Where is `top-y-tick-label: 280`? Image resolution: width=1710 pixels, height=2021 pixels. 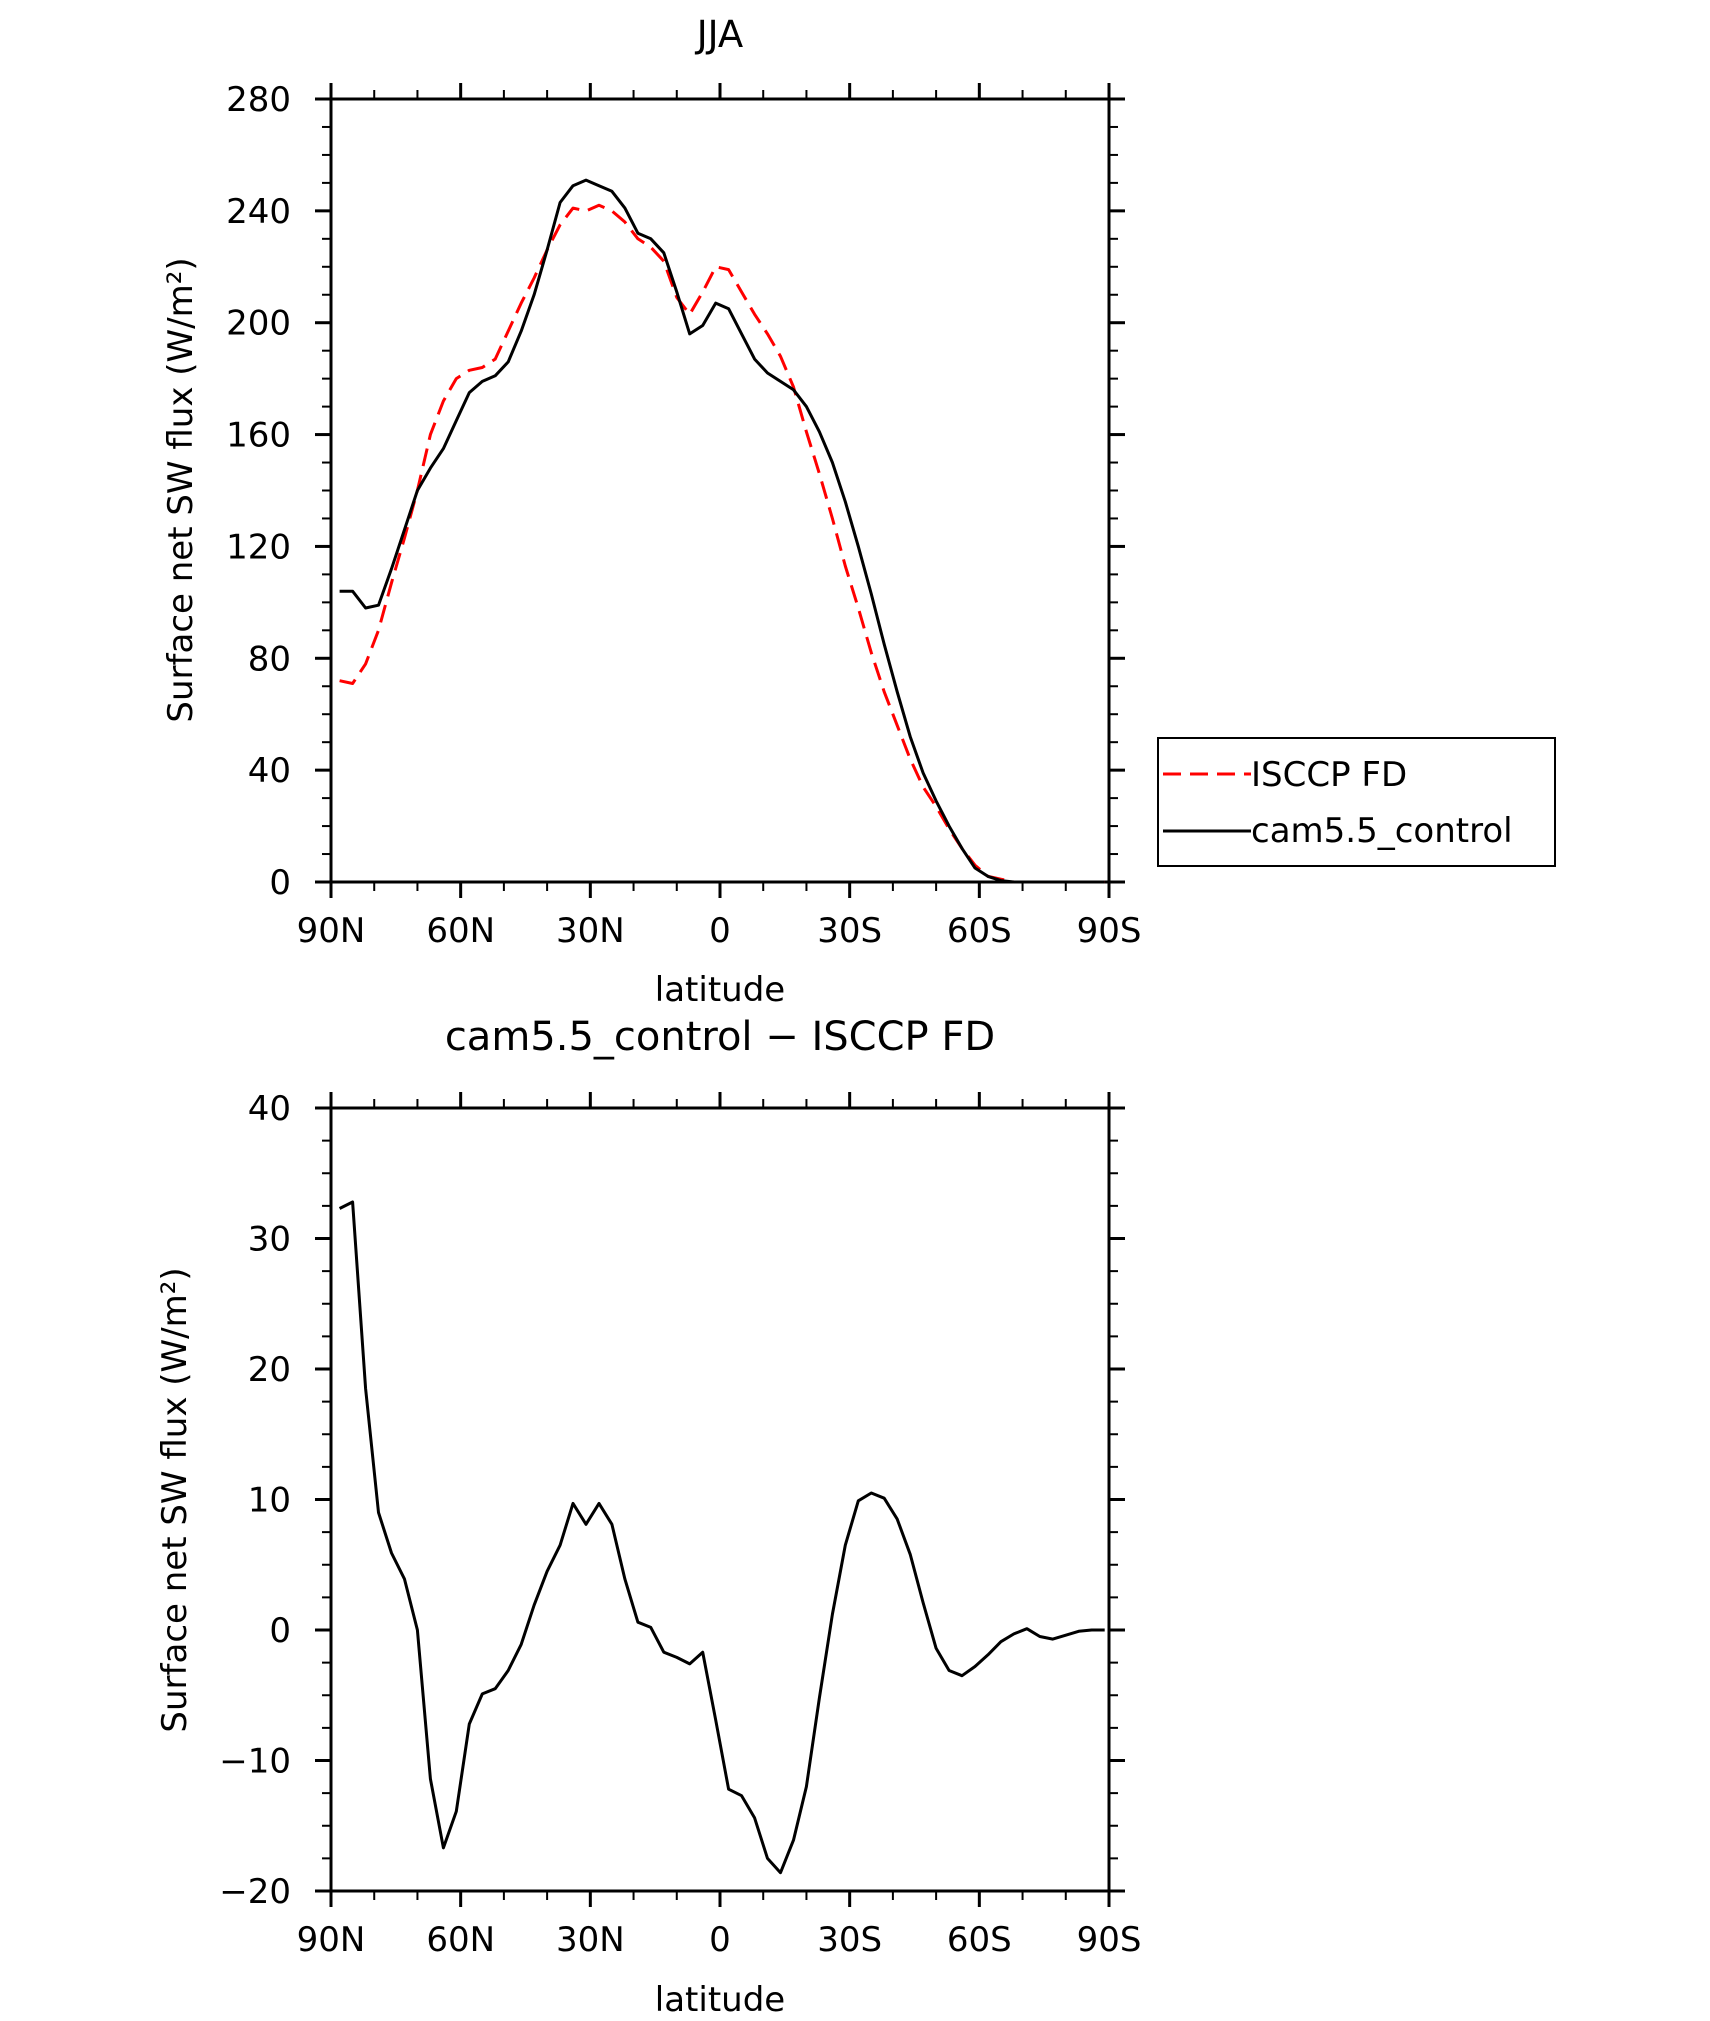
top-y-tick-label: 280 is located at coordinates (258, 100).